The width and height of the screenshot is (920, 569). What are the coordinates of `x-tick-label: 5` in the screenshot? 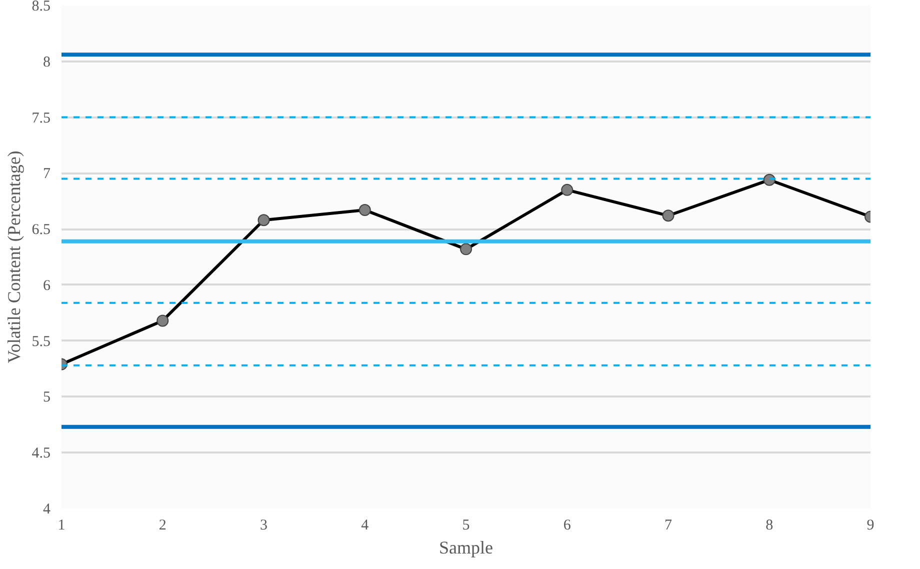 It's located at (466, 526).